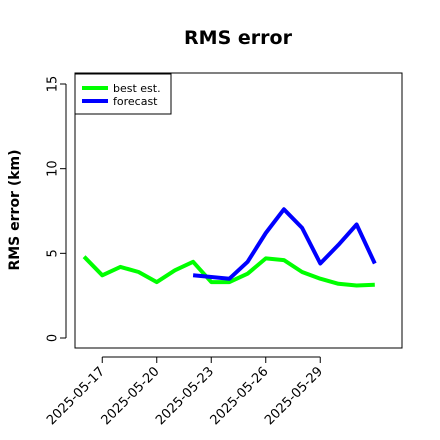  I want to click on legend-box, so click(123, 94).